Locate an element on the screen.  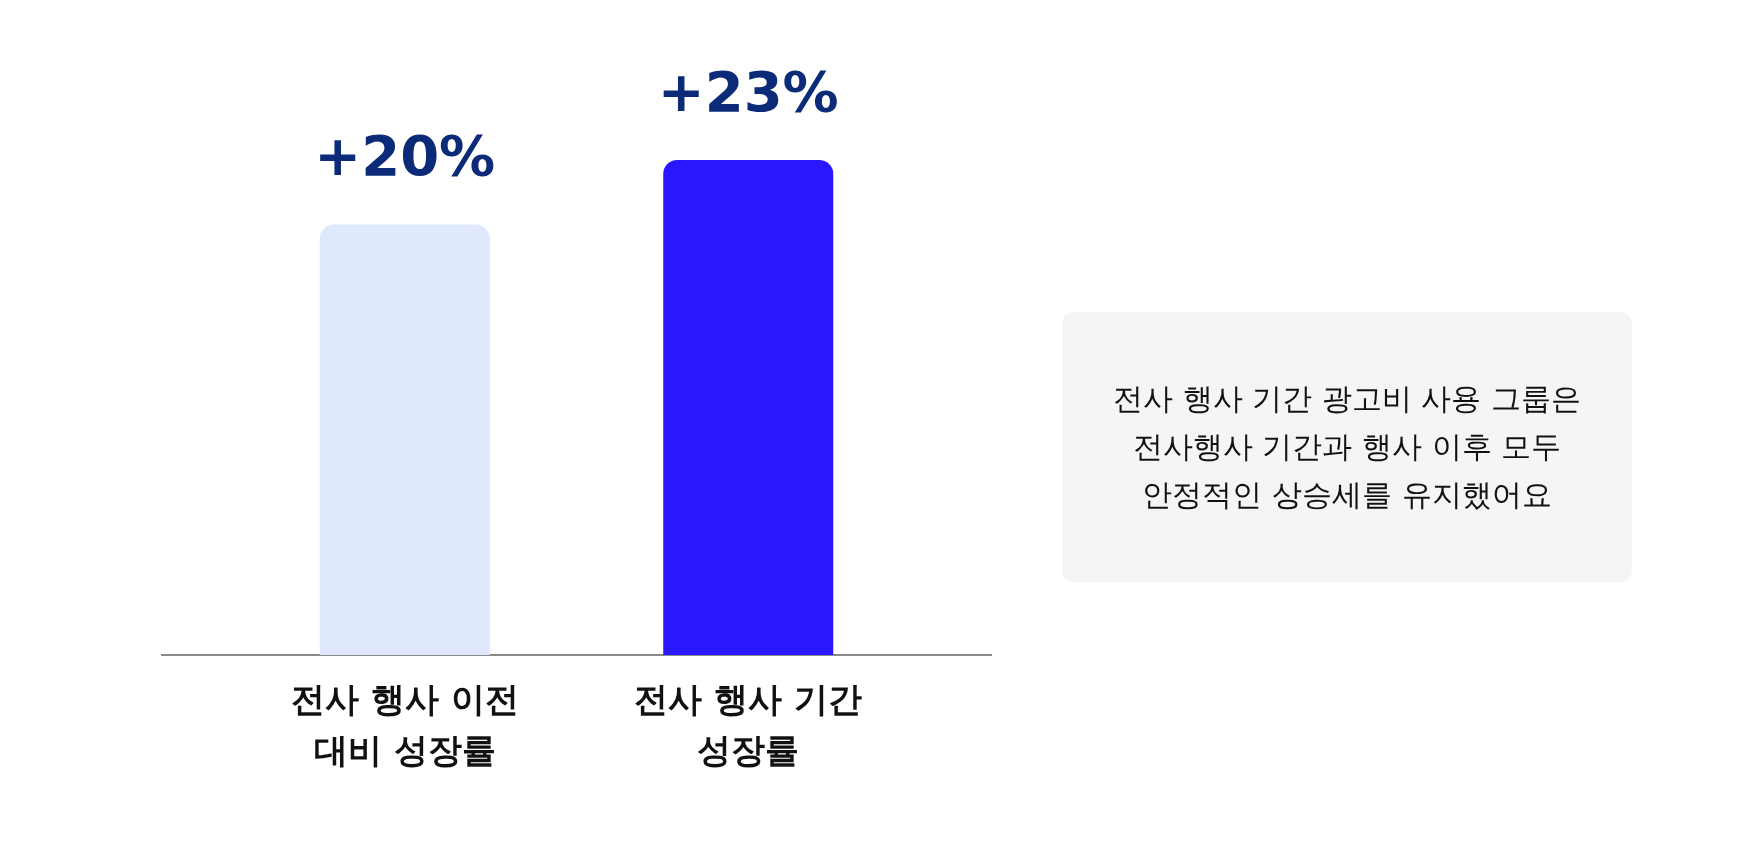
data-label: +20% is located at coordinates (405, 156).